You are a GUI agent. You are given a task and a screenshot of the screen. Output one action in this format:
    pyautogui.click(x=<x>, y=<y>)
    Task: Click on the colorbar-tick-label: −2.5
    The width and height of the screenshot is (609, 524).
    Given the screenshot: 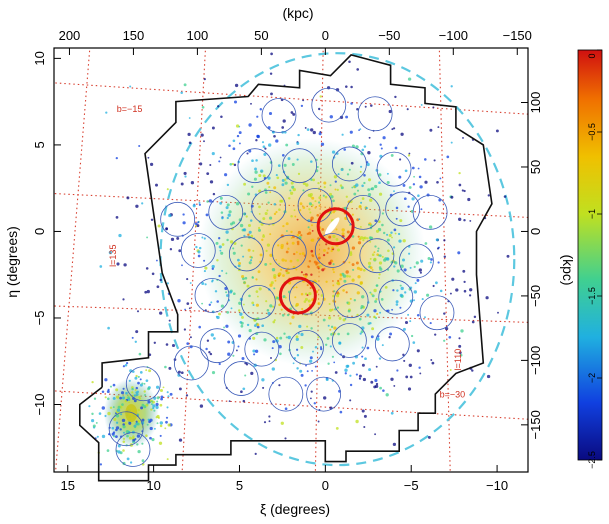 What is the action you would take?
    pyautogui.click(x=592, y=460)
    